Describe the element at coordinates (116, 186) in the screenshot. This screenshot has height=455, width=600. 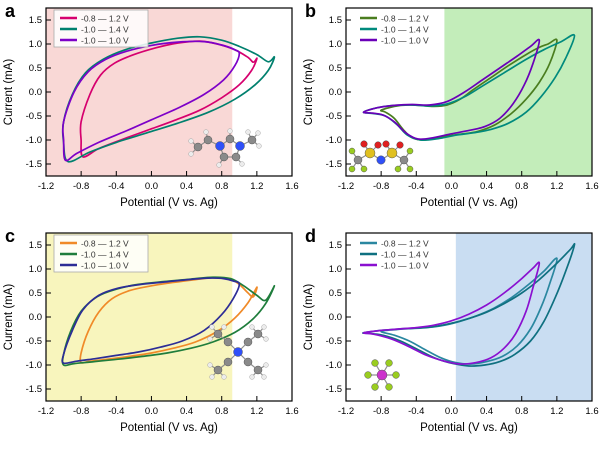
I see `x-tick-label: -0.4` at that location.